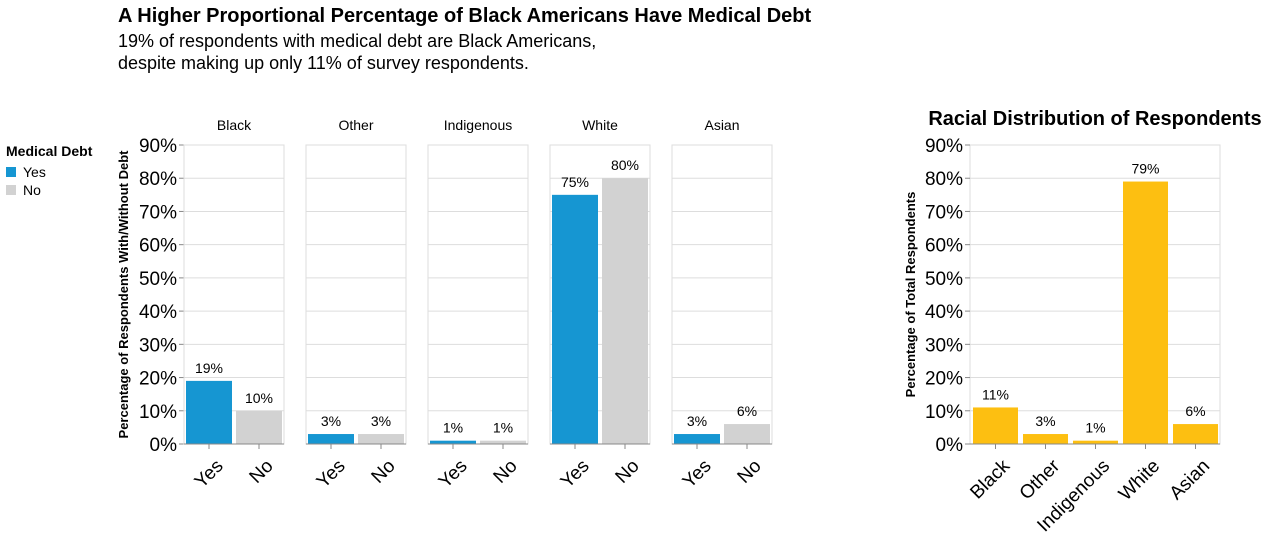 This screenshot has width=1285, height=541. Describe the element at coordinates (1094, 119) in the screenshot. I see `chart-2-title: Racial Distribution of Respondents` at that location.